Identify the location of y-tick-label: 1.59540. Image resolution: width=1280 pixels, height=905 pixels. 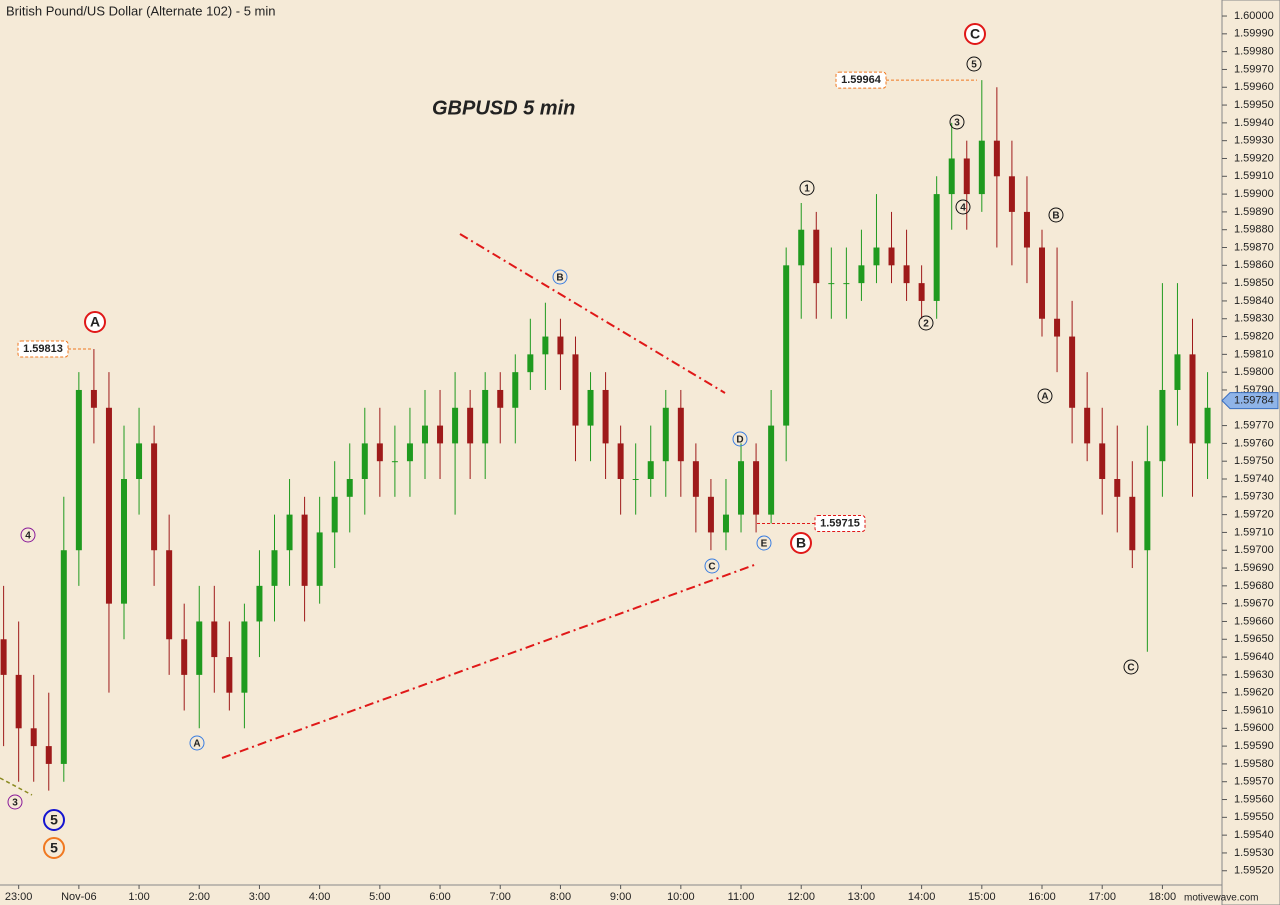
(1254, 835).